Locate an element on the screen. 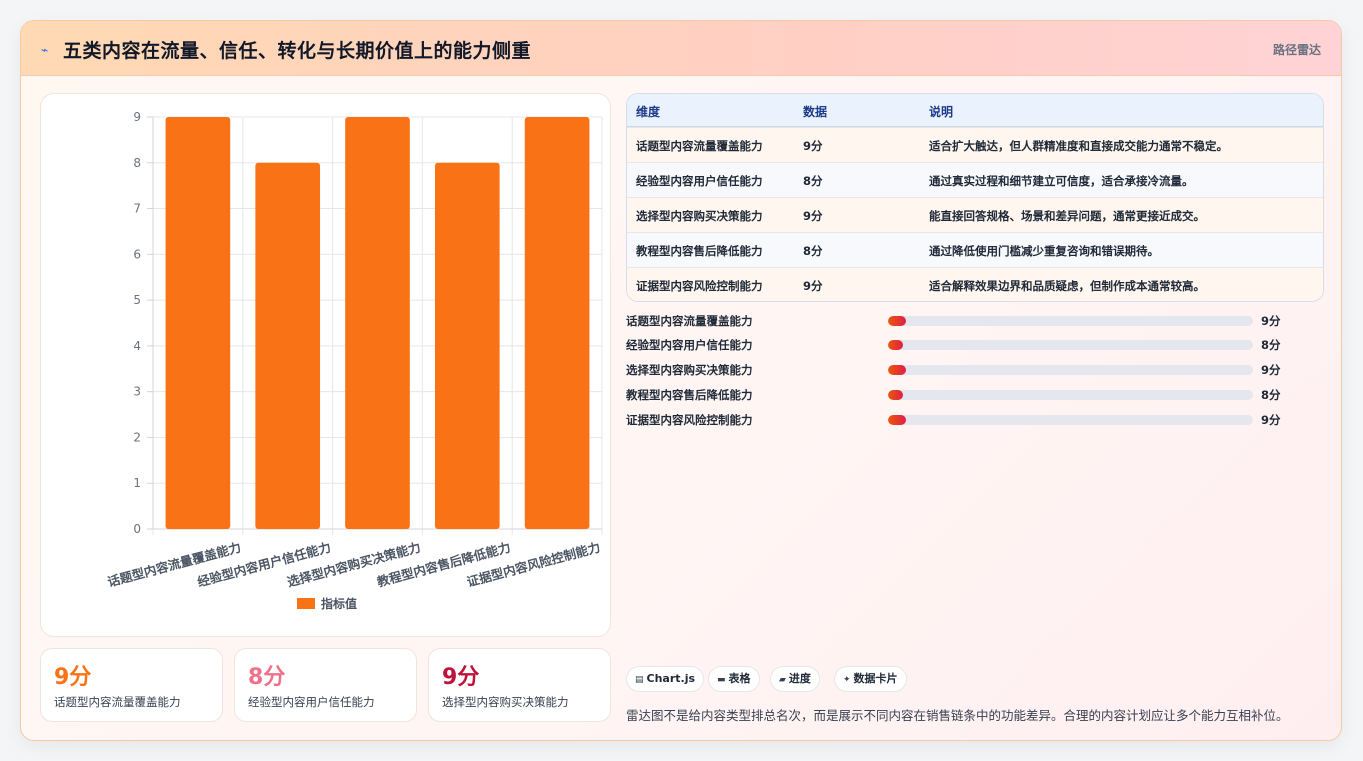 The height and width of the screenshot is (761, 1363). chip-table: ▬ 表格 is located at coordinates (734, 679).